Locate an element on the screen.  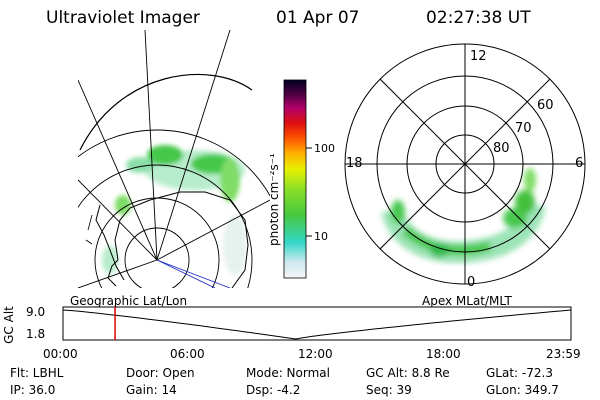
colorbar-gradient is located at coordinates (295, 179).